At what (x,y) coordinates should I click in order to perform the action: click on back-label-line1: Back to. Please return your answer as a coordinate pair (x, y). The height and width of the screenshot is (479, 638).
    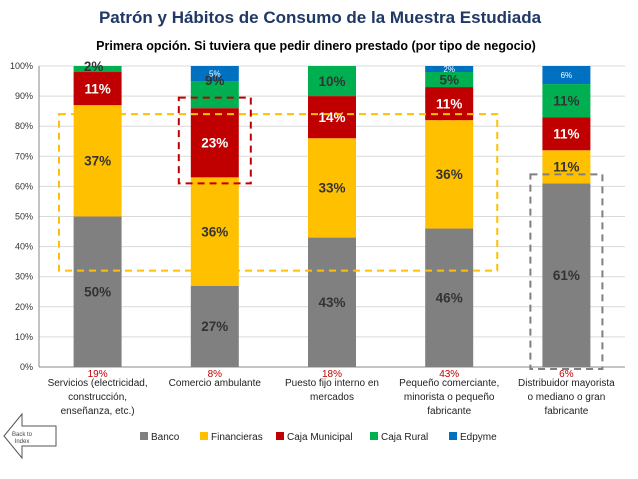
    Looking at the image, I should click on (21, 435).